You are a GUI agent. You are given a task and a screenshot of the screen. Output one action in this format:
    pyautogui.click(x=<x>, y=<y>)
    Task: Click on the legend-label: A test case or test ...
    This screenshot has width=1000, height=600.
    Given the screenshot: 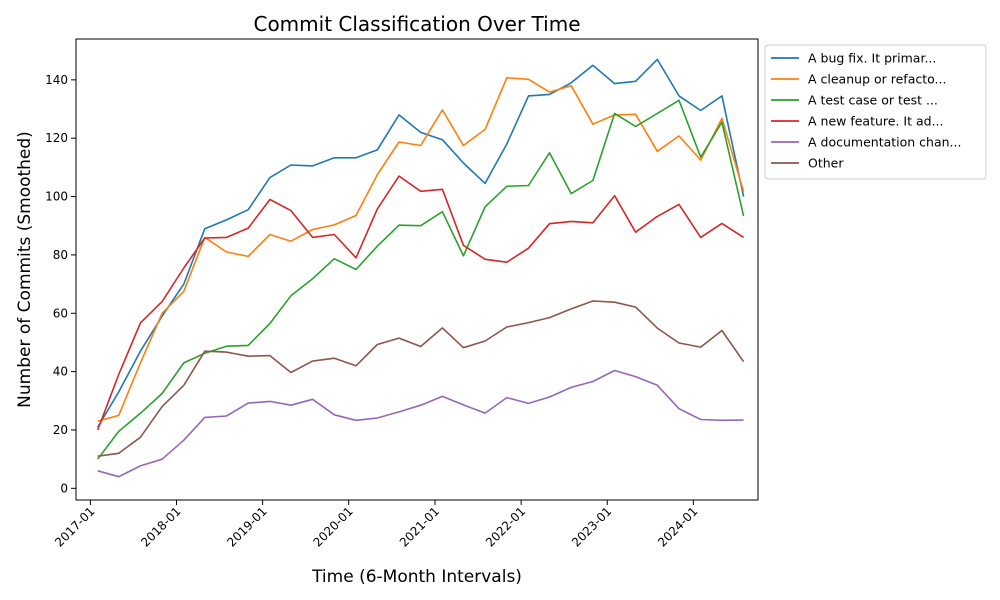 What is the action you would take?
    pyautogui.click(x=873, y=100)
    